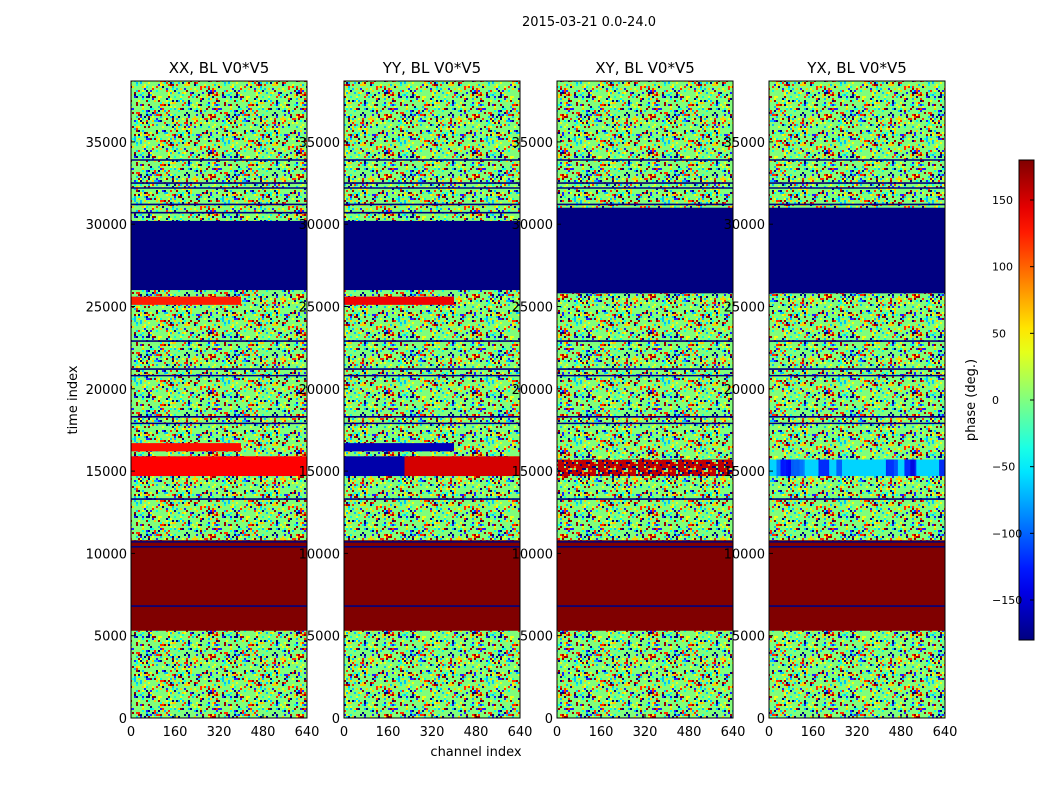 This screenshot has height=800, width=1050. Describe the element at coordinates (856, 68) in the screenshot. I see `panel-title: YX, BL V0*V5` at that location.